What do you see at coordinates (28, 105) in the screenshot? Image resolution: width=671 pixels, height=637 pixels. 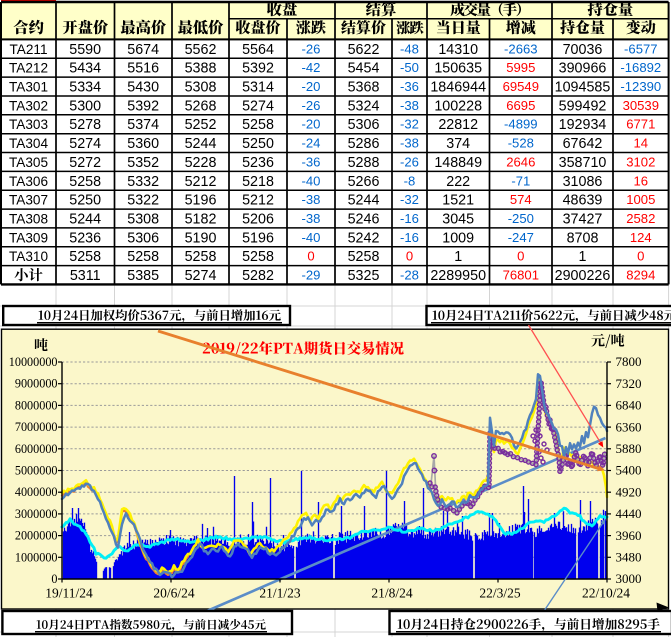 I see `svg-text: TA302` at bounding box center [28, 105].